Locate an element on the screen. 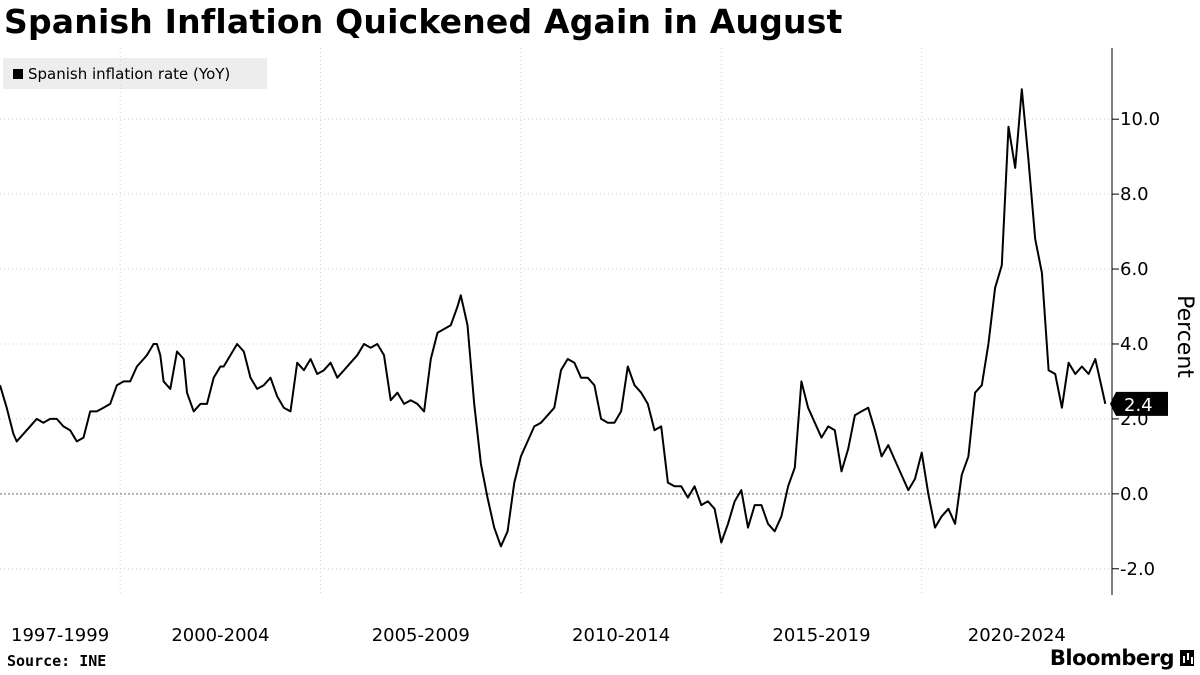 The height and width of the screenshot is (675, 1200). legend-label: Spanish inflation rate (YoY) is located at coordinates (129, 73).